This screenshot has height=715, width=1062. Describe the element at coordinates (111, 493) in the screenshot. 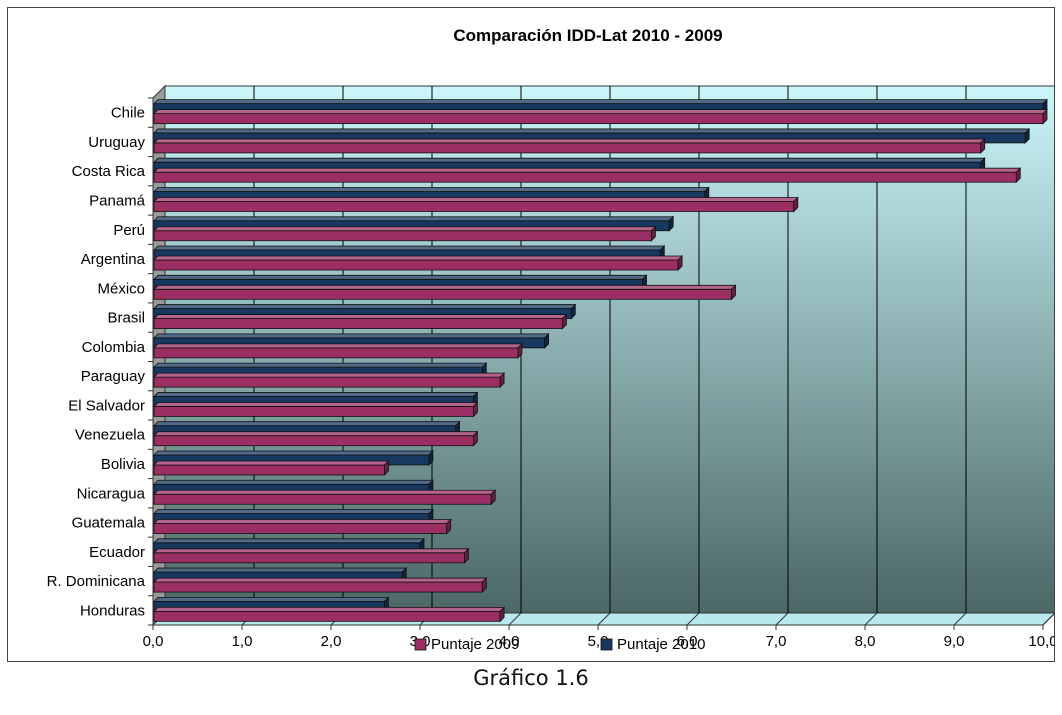

I see `y-tick-label: Nicaragua` at that location.